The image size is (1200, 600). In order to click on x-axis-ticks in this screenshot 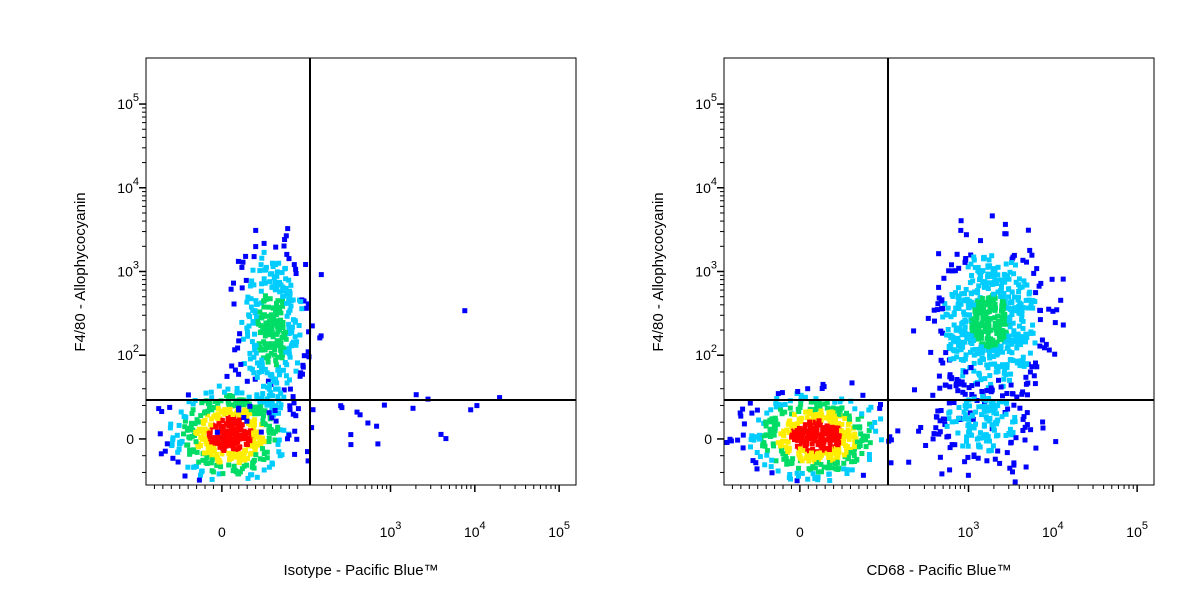, I will do `click(356, 488)`.